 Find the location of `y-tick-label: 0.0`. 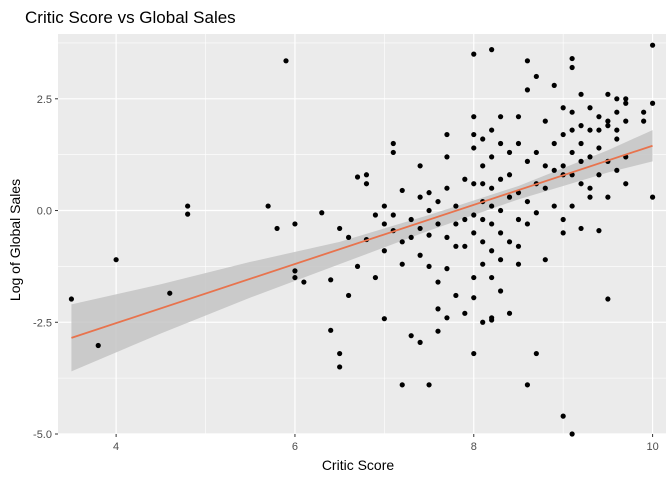

y-tick-label: 0.0 is located at coordinates (44, 212).